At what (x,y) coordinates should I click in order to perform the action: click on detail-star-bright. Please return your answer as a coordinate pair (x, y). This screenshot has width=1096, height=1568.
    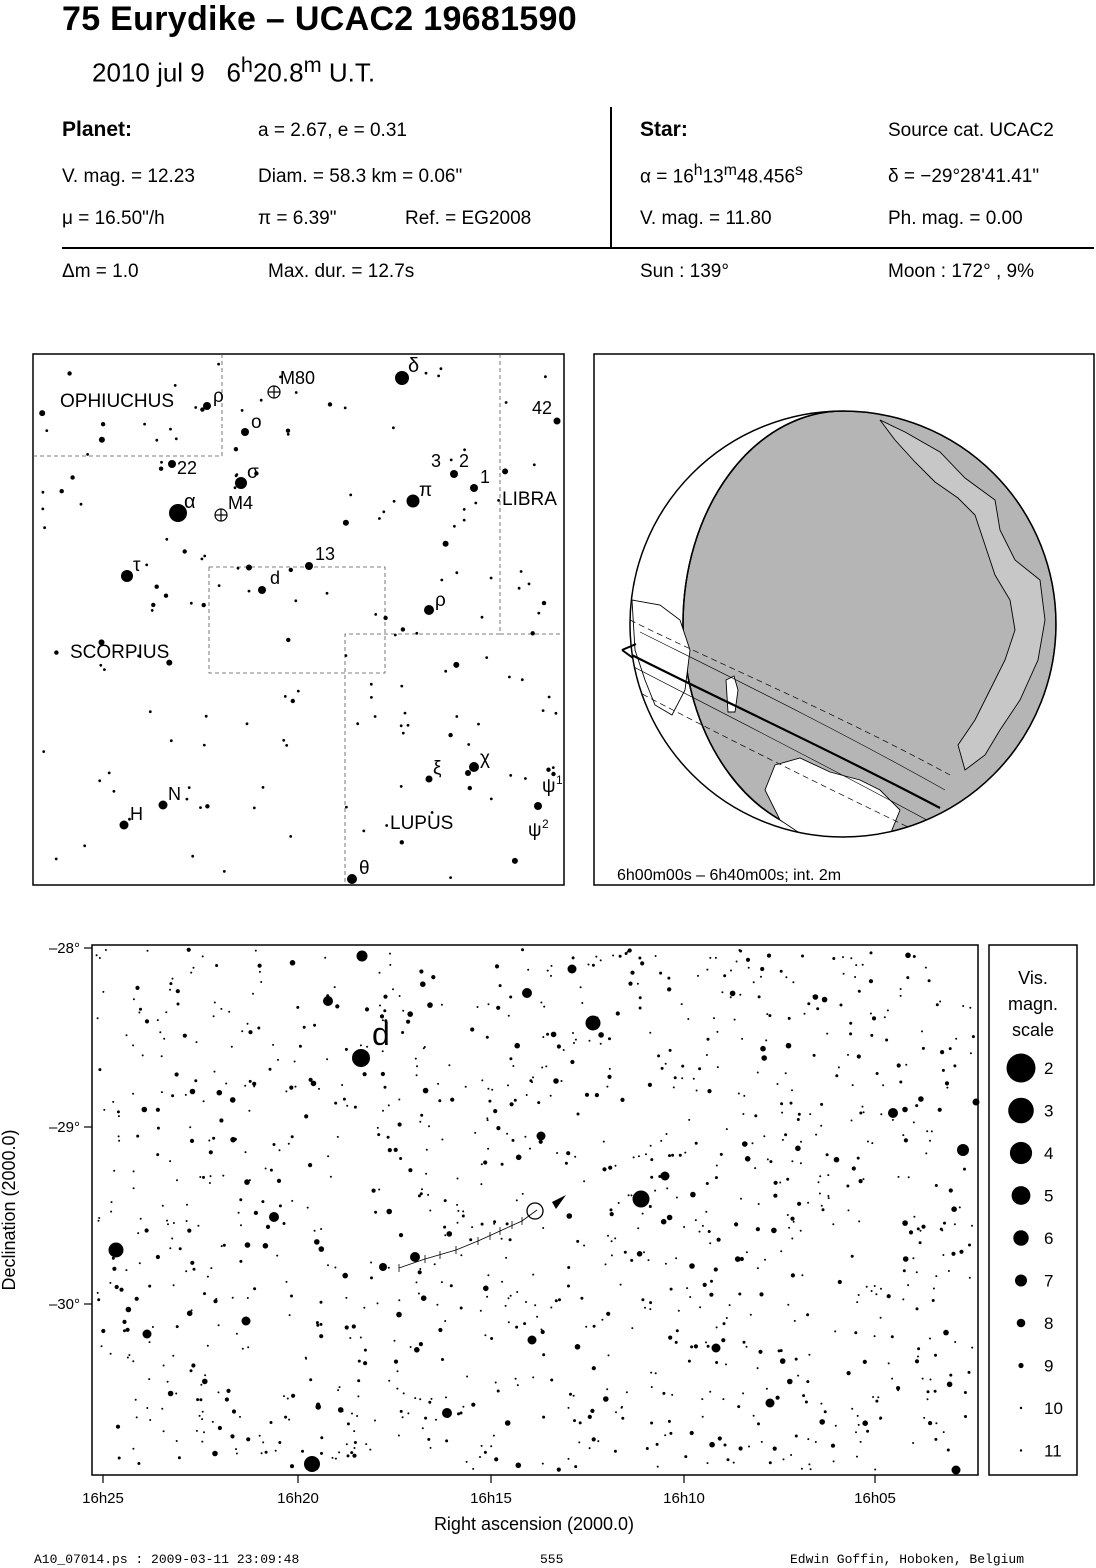
    Looking at the image, I should click on (976, 1102).